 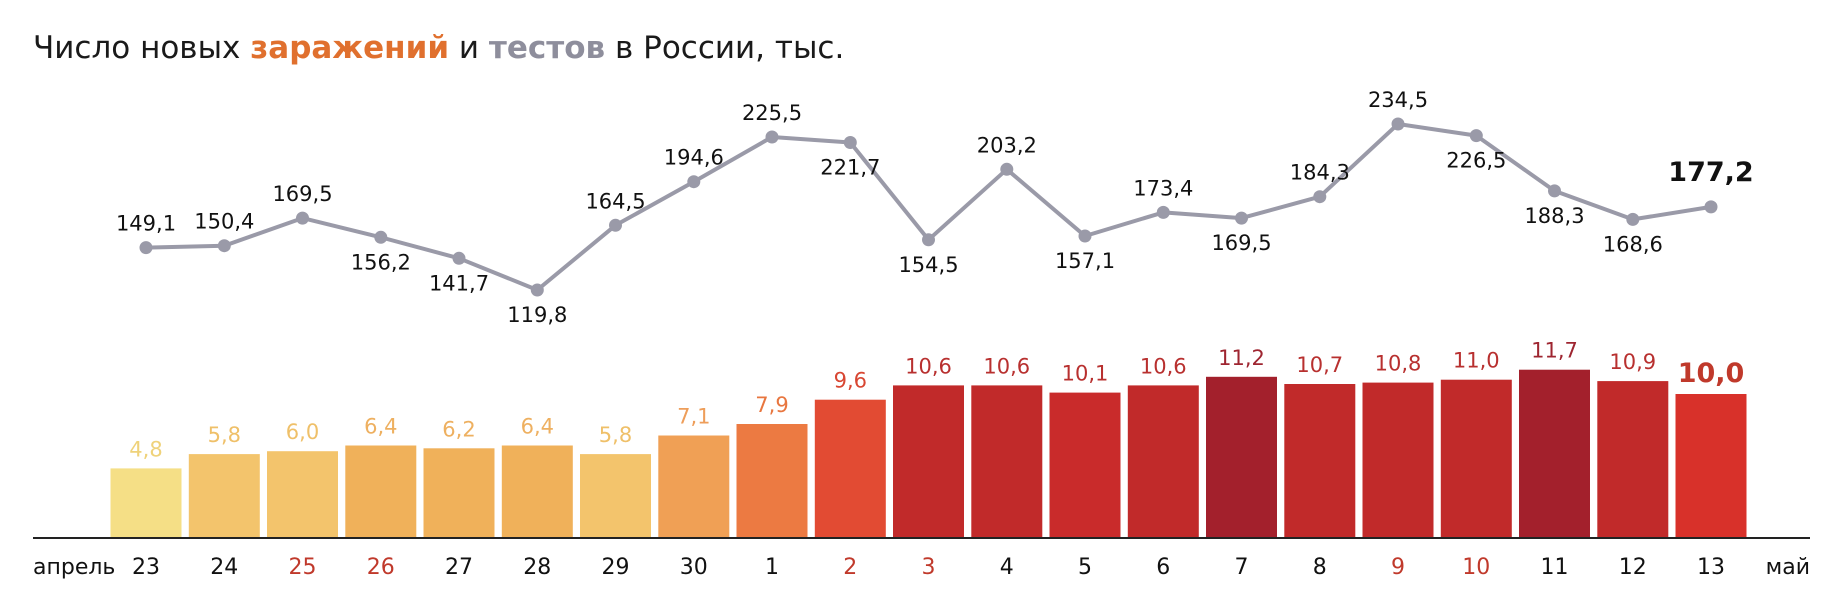 I want to click on x-tick-label-30: 30, so click(x=694, y=567).